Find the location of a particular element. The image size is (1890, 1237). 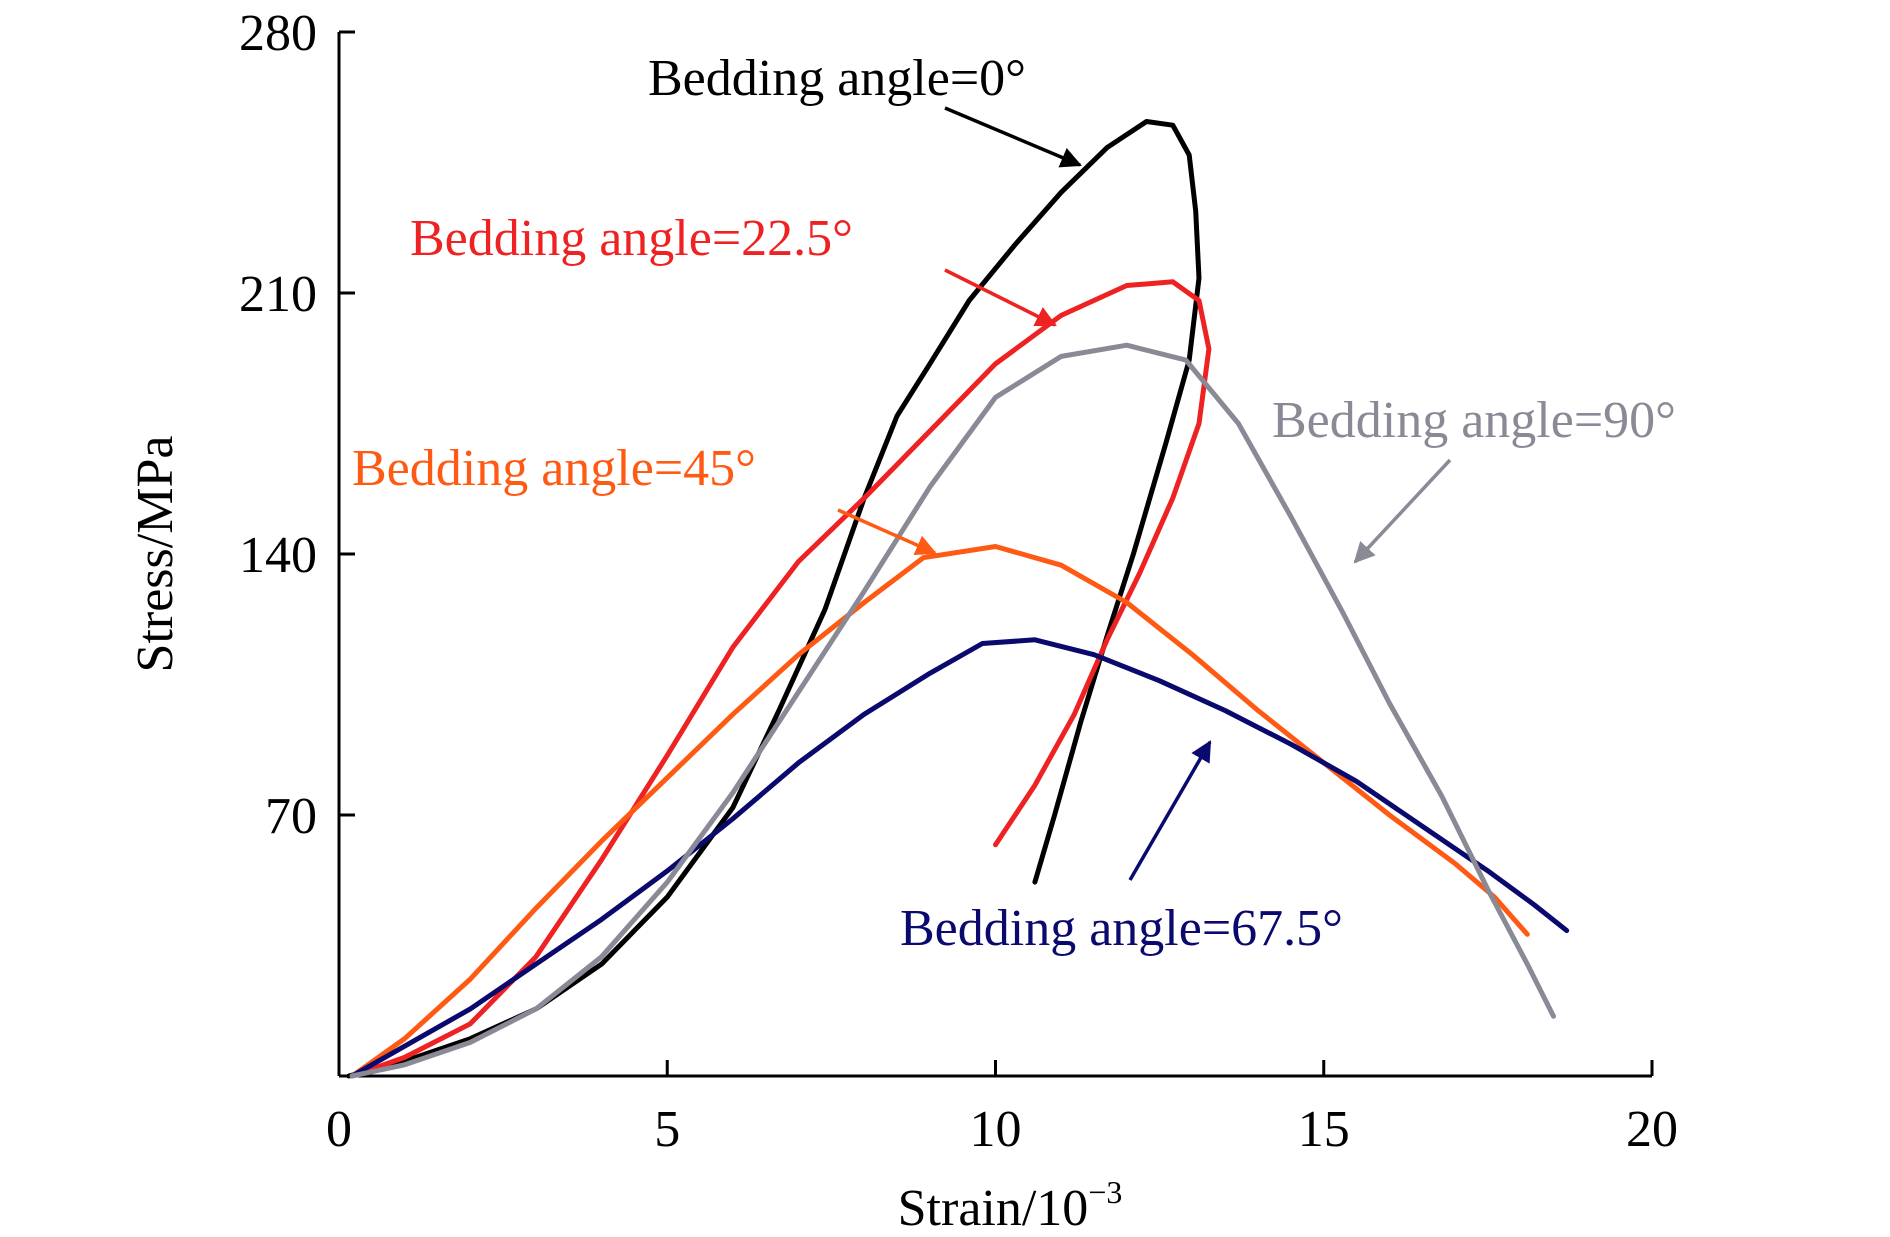

annotation-label-0: Bedding angle=0° is located at coordinates (837, 78).